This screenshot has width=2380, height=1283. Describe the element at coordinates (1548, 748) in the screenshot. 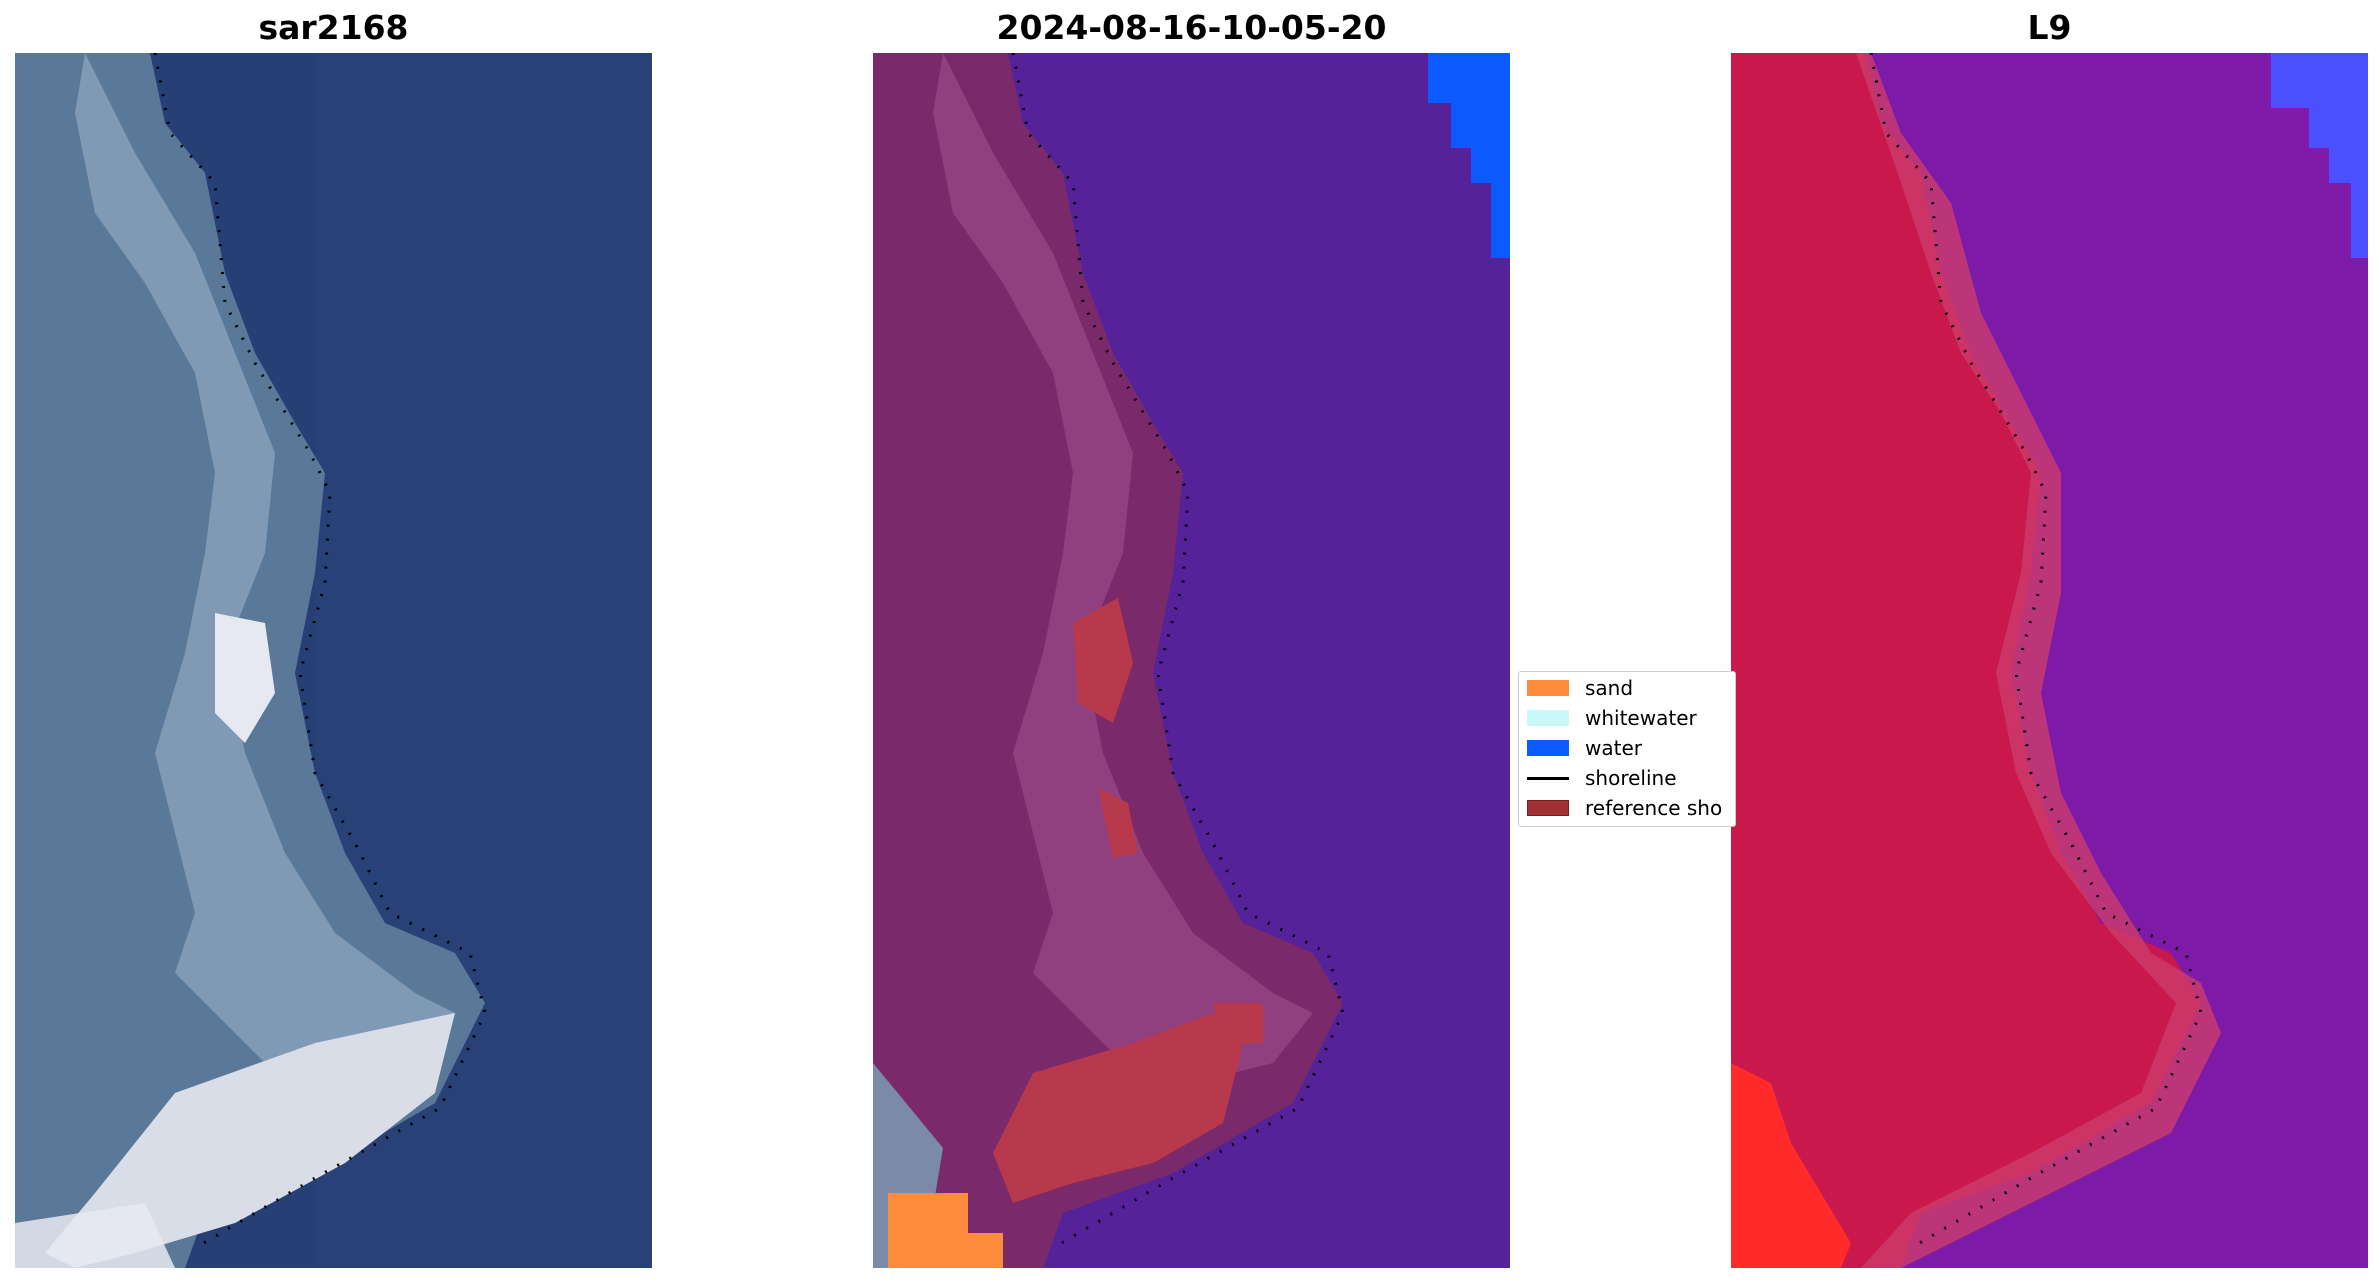

I see `water-swatch` at that location.